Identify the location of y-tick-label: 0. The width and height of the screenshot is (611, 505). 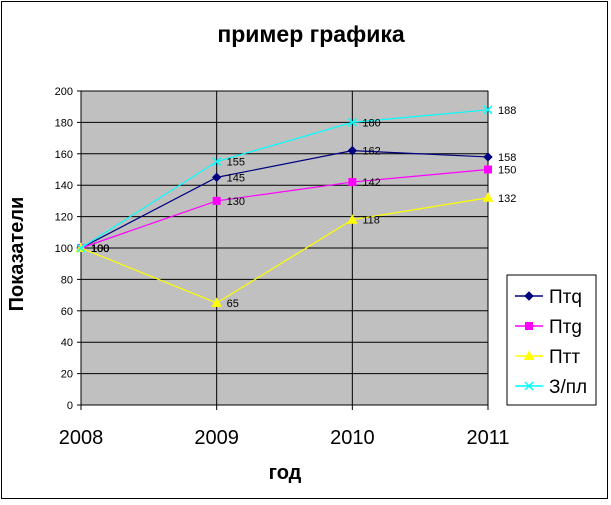
(70, 406).